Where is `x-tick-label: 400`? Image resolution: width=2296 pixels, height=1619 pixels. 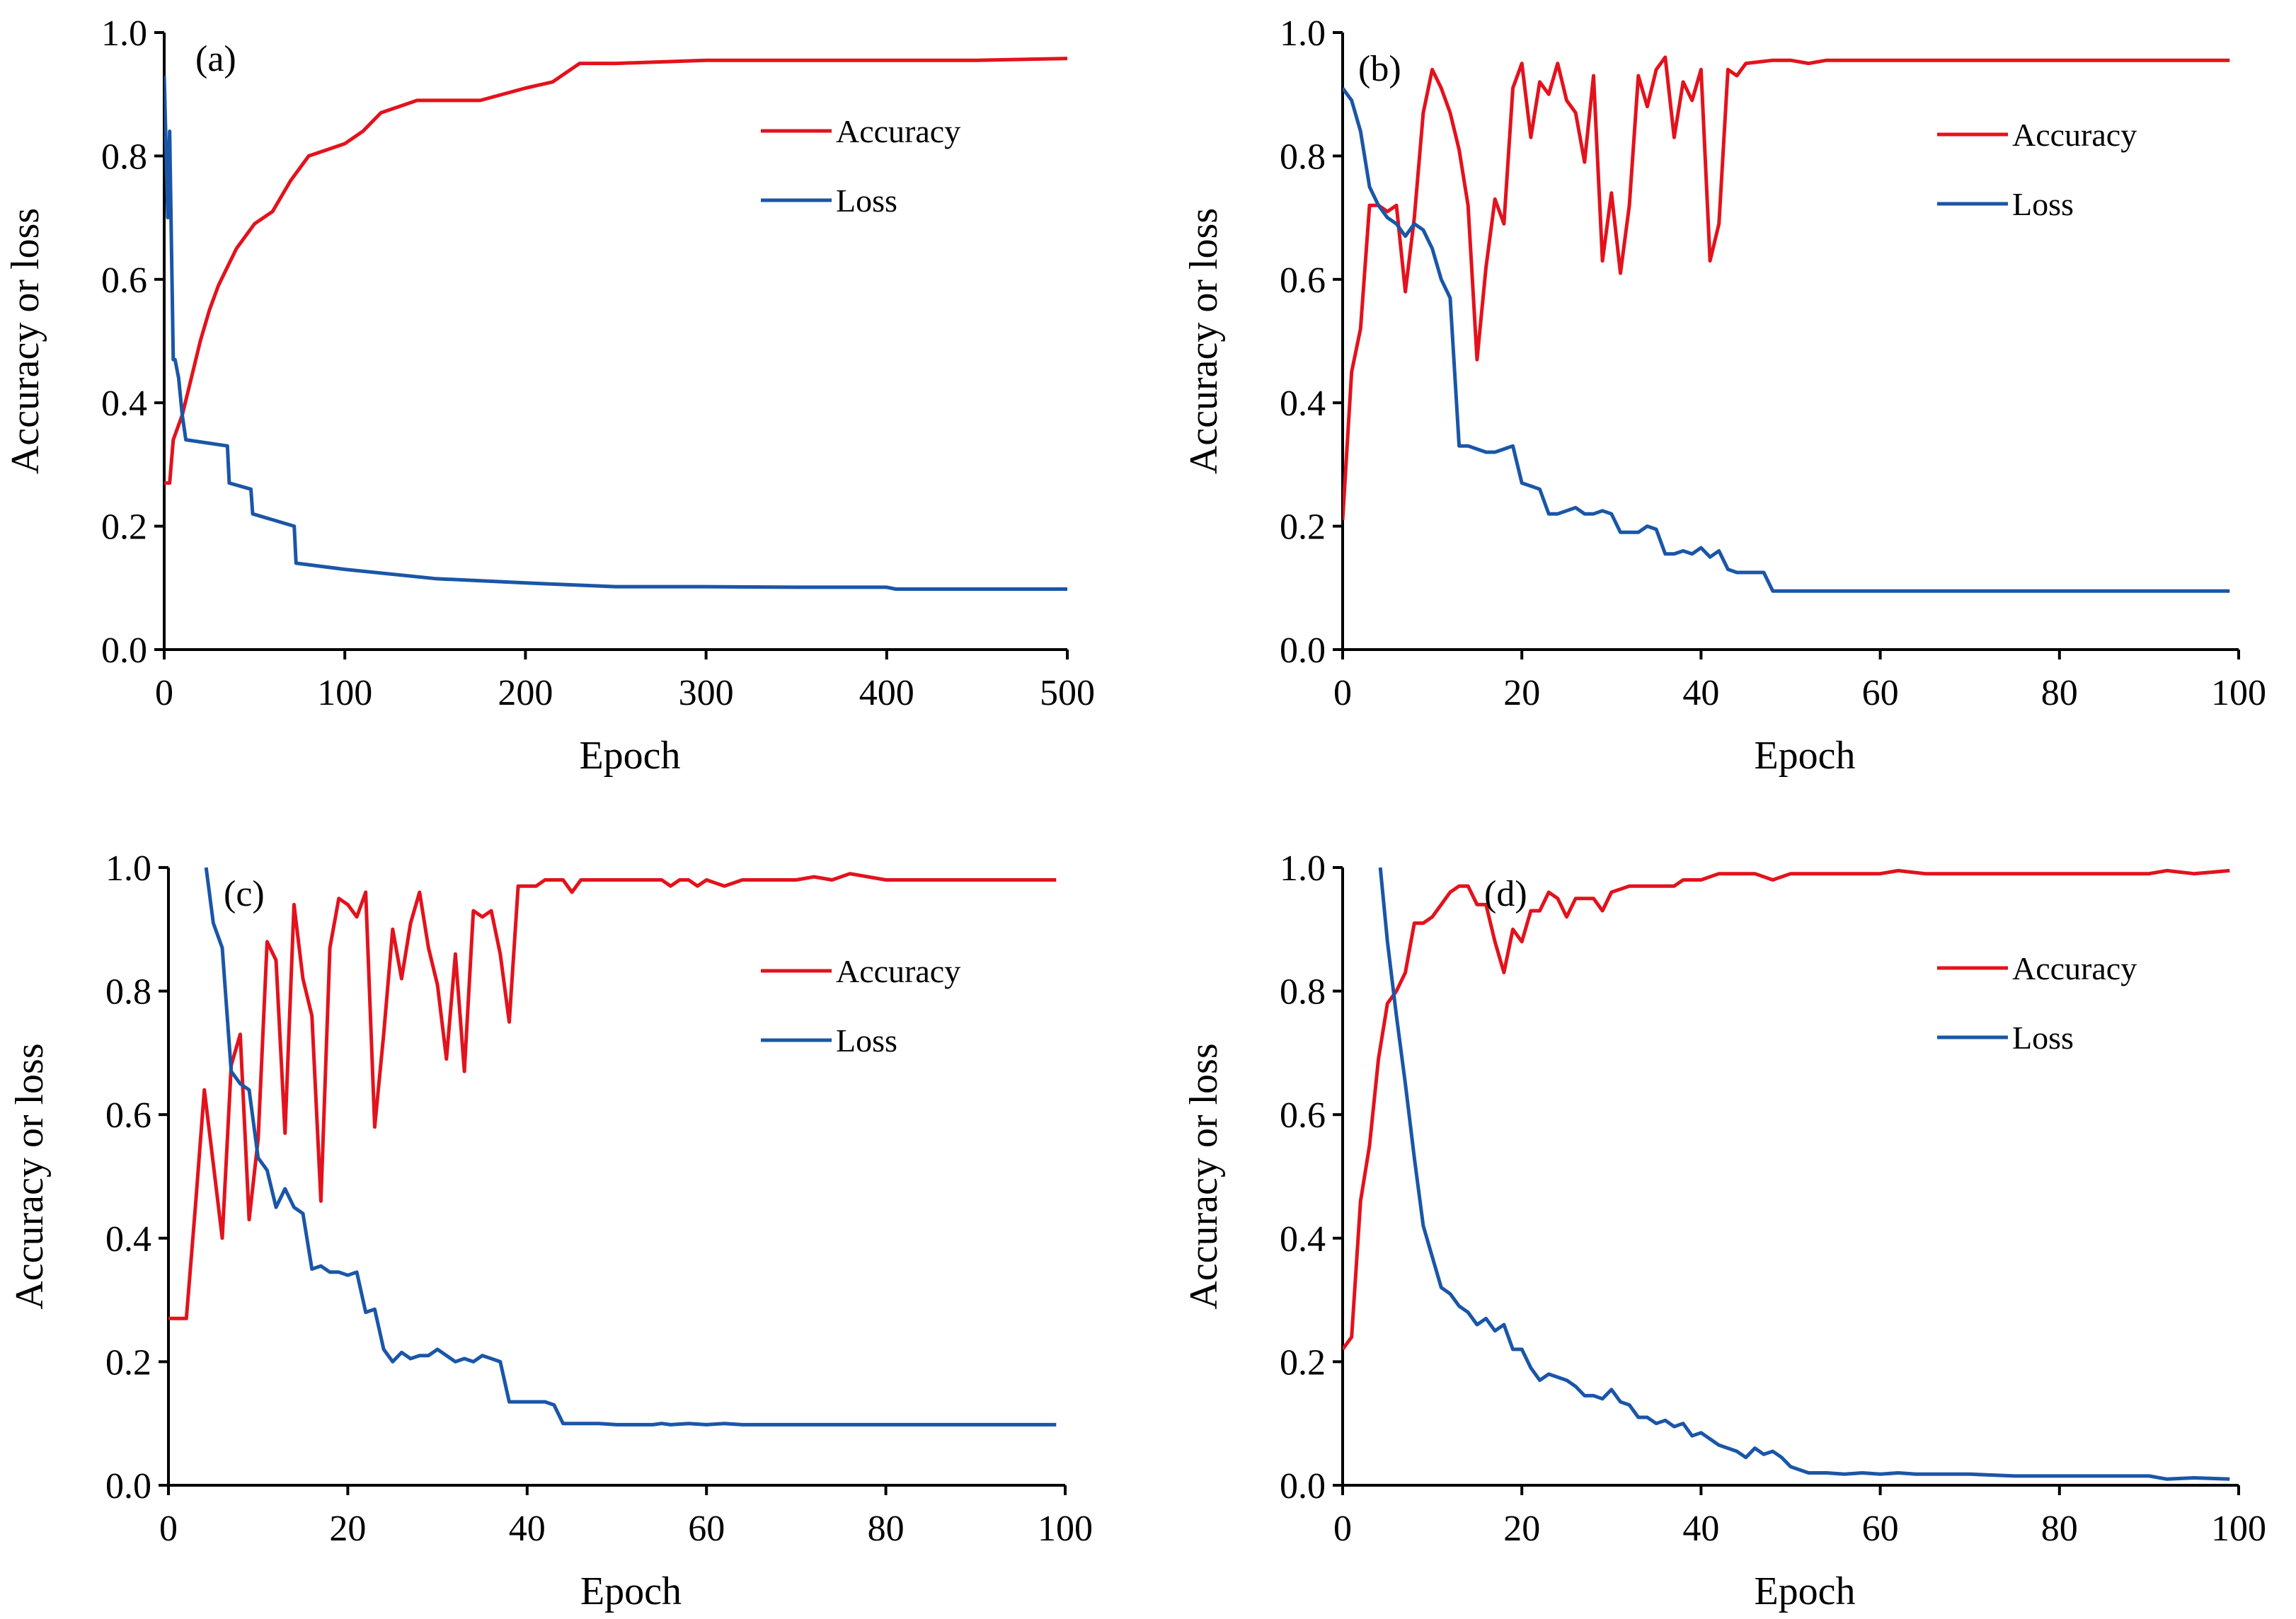 x-tick-label: 400 is located at coordinates (887, 693).